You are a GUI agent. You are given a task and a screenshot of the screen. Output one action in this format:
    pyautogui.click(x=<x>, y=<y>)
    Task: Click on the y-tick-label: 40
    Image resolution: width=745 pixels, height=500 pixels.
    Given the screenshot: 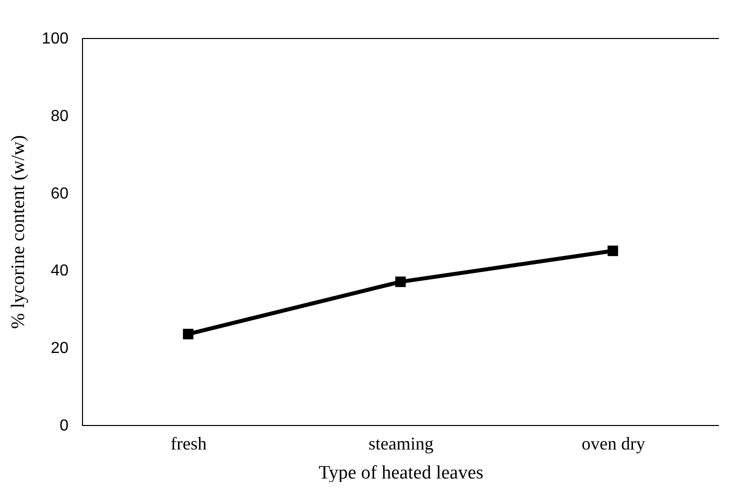 What is the action you would take?
    pyautogui.click(x=59, y=271)
    